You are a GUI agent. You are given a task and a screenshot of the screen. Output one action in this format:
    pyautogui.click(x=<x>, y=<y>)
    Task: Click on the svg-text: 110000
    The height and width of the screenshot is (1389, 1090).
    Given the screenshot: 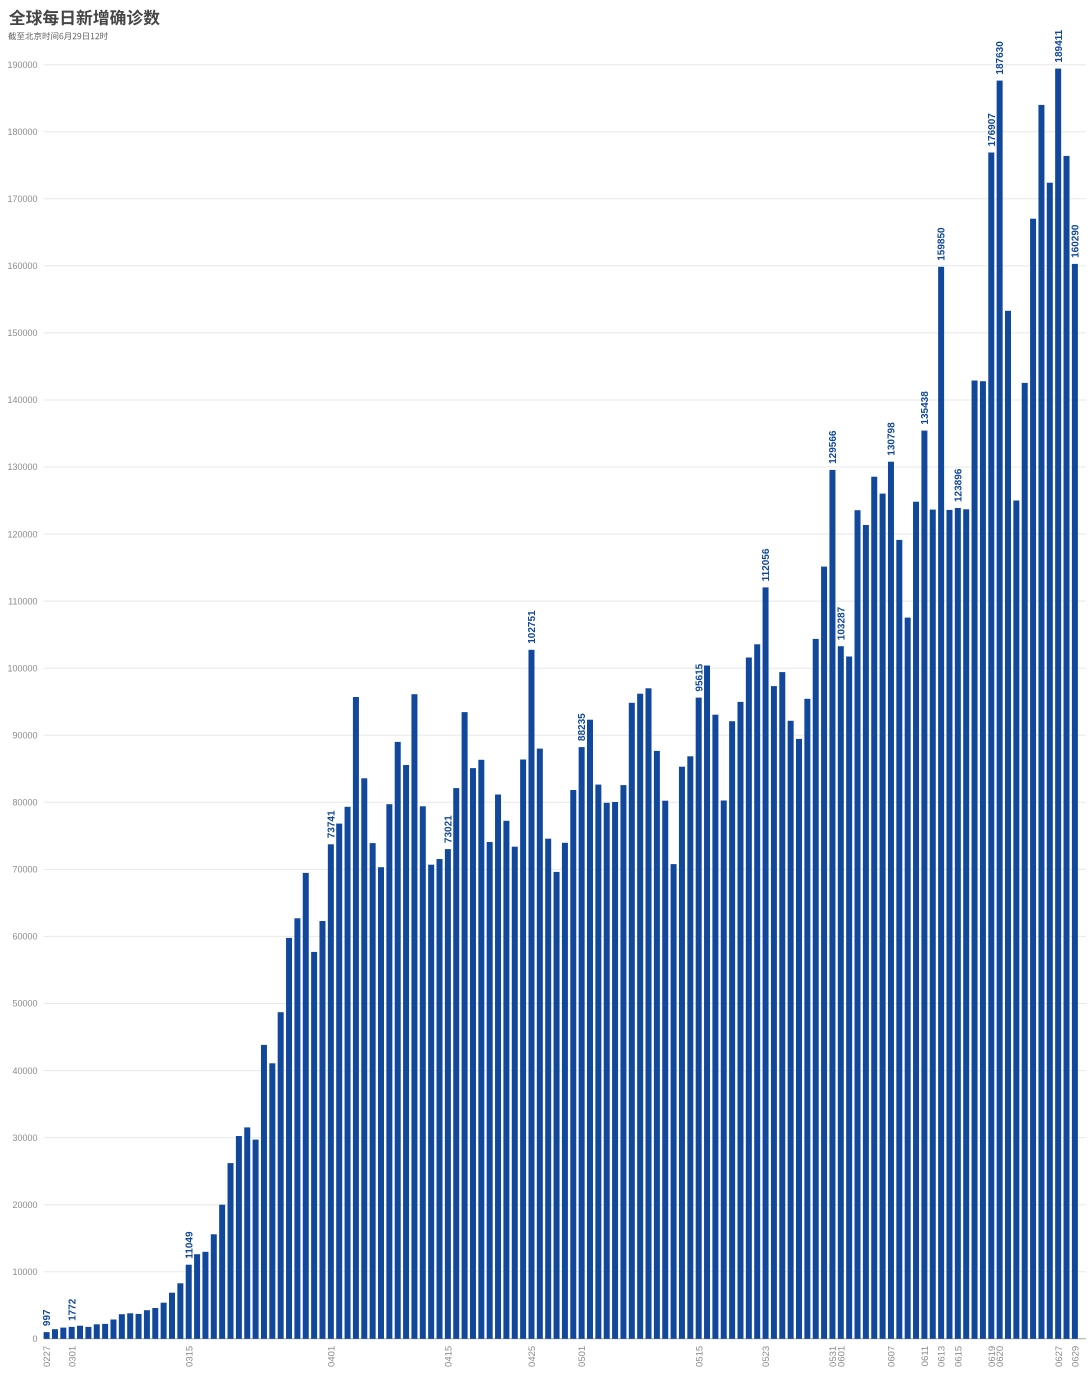 What is the action you would take?
    pyautogui.click(x=22, y=601)
    